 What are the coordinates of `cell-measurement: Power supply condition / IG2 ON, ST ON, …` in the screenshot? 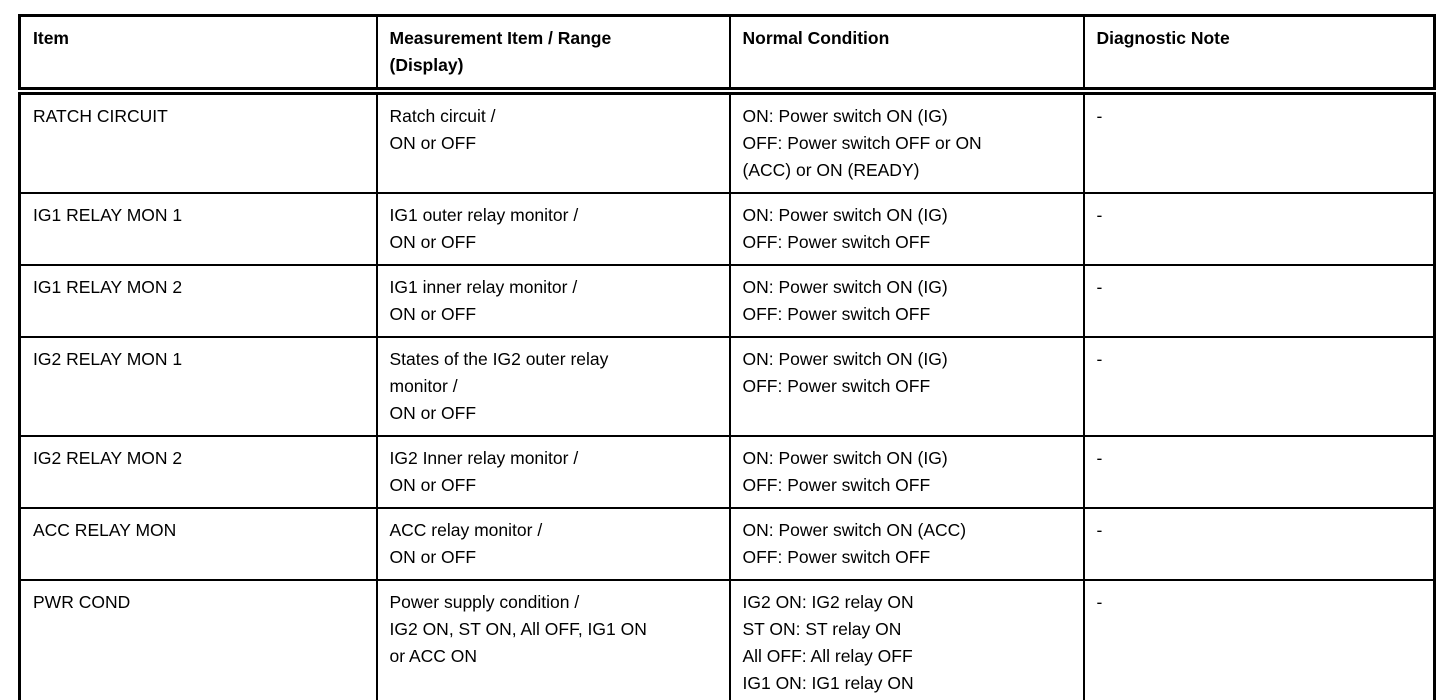 It's located at (553, 639).